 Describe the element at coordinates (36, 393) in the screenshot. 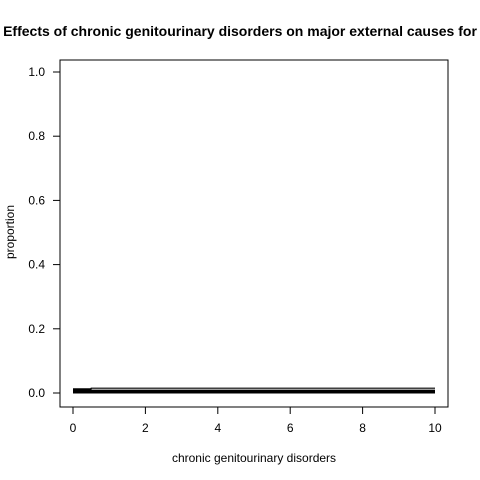

I see `y-tick-label: 0.0` at that location.